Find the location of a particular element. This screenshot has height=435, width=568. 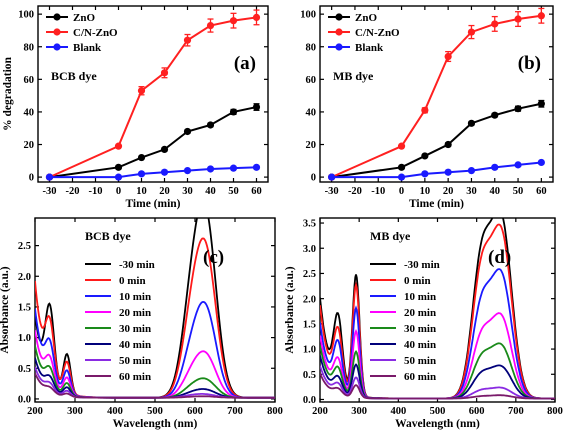

x-tick-label: -20 is located at coordinates (355, 191).